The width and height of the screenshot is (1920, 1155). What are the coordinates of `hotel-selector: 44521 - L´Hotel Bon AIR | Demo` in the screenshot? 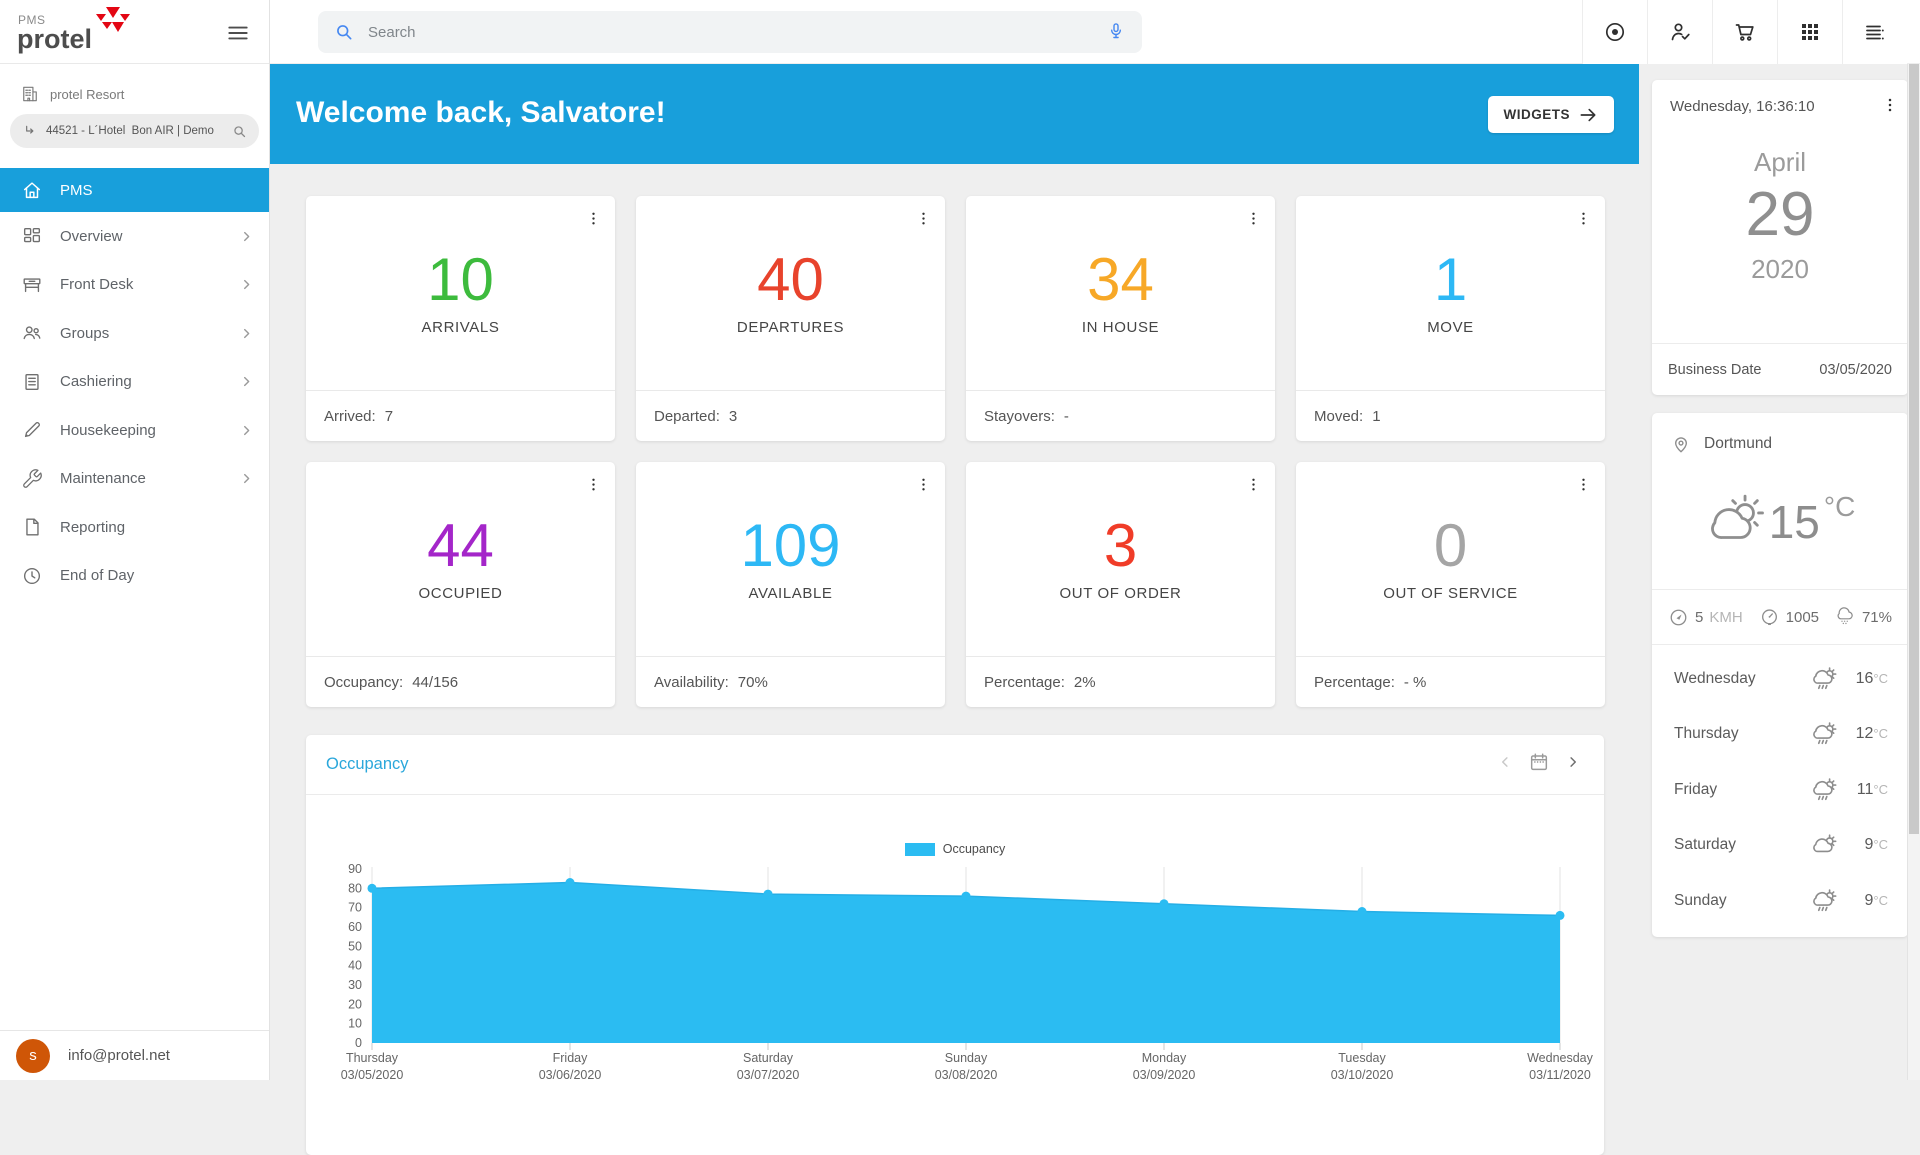 It's located at (134, 131).